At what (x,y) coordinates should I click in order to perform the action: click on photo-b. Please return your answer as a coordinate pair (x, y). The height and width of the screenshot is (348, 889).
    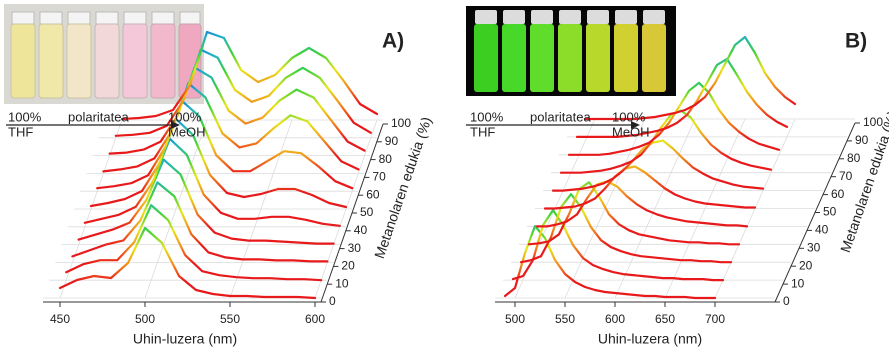
    Looking at the image, I should click on (571, 51).